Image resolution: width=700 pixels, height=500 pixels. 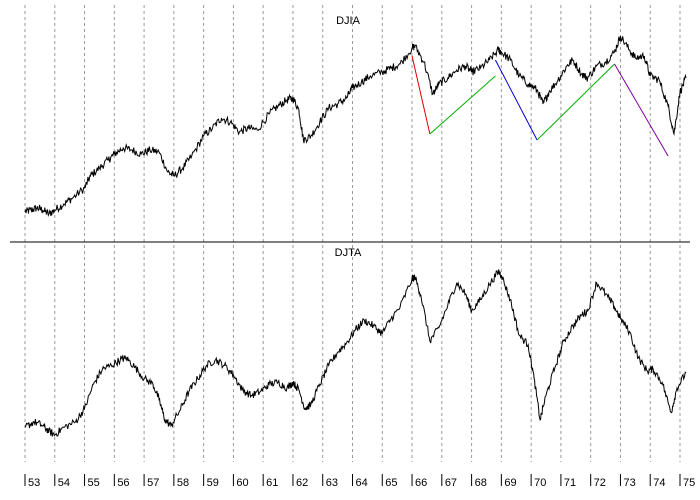 I want to click on x-tick-label: 63, so click(x=332, y=483).